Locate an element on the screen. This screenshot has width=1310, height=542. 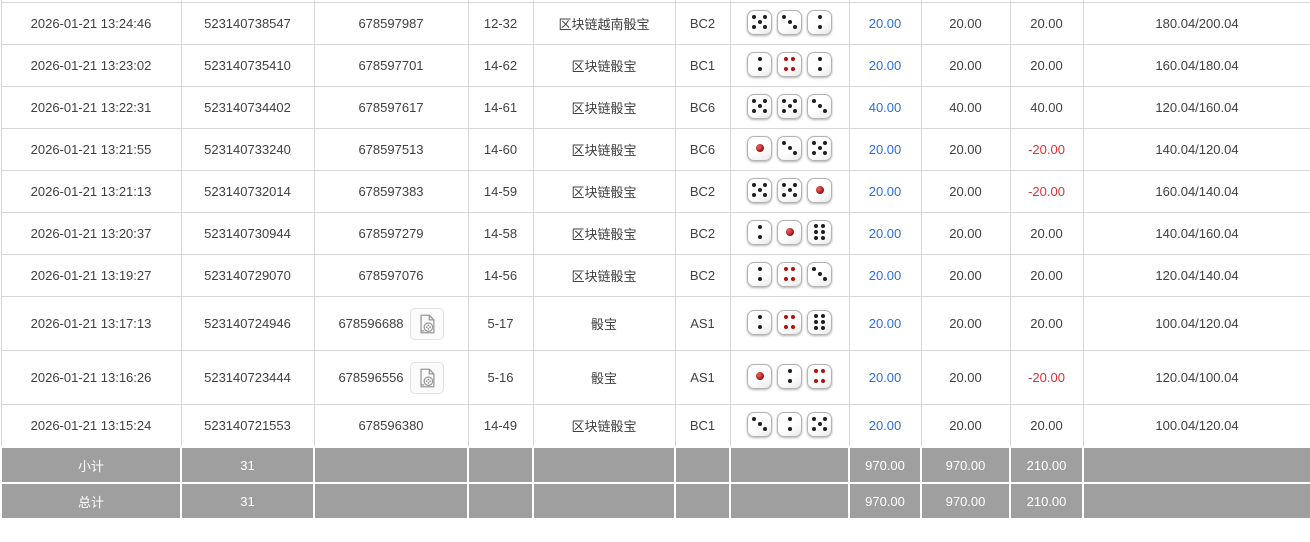
win-loss-cell: -20.00 is located at coordinates (1046, 191).